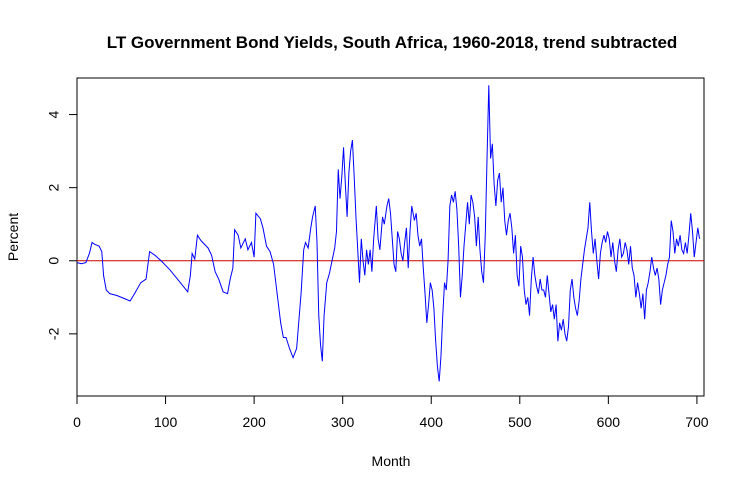  What do you see at coordinates (391, 412) in the screenshot?
I see `x-axis: 0 100 200 300 400 500 600 700` at bounding box center [391, 412].